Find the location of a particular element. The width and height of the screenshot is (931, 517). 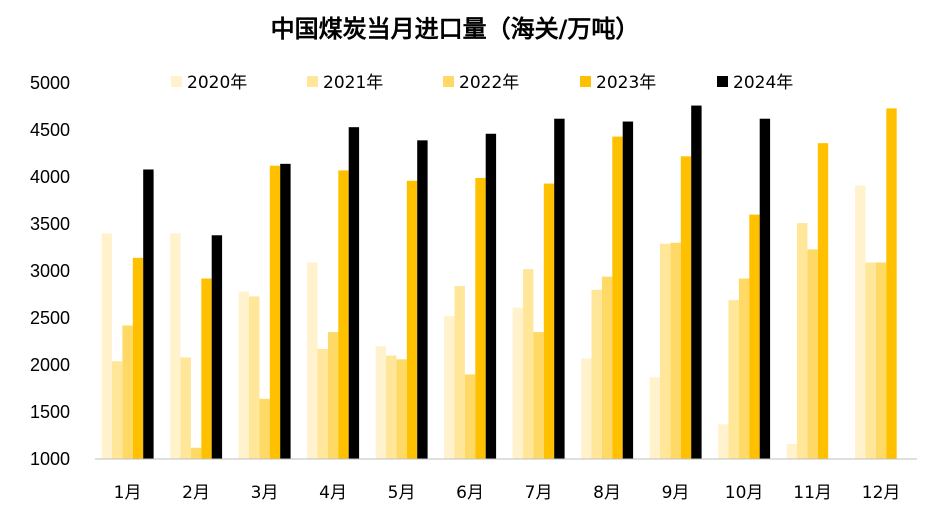

bar-2022年-12月 is located at coordinates (881, 360).